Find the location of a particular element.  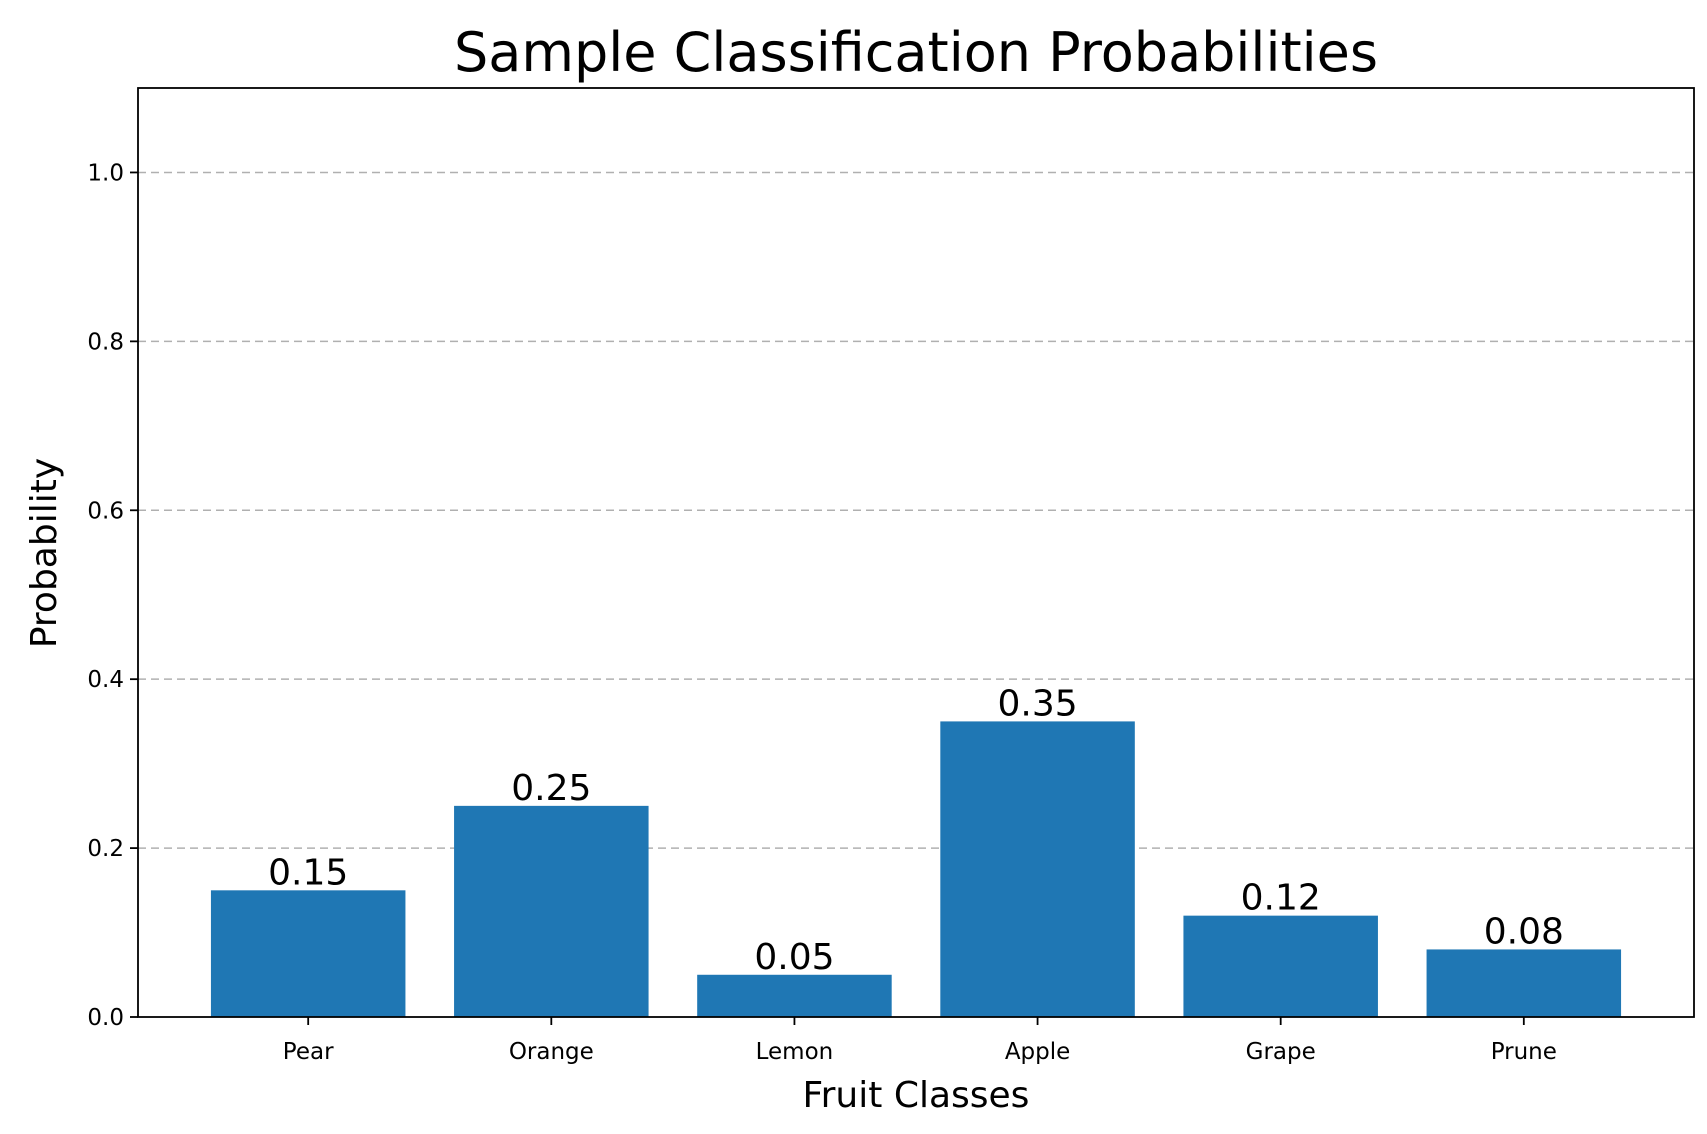

y-axis-title: Probability is located at coordinates (44, 553).